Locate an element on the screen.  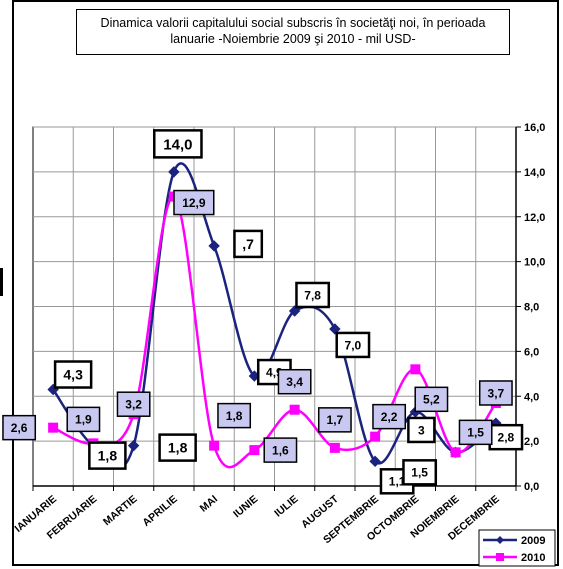
data-label-text: 1,7 is located at coordinates (335, 420).